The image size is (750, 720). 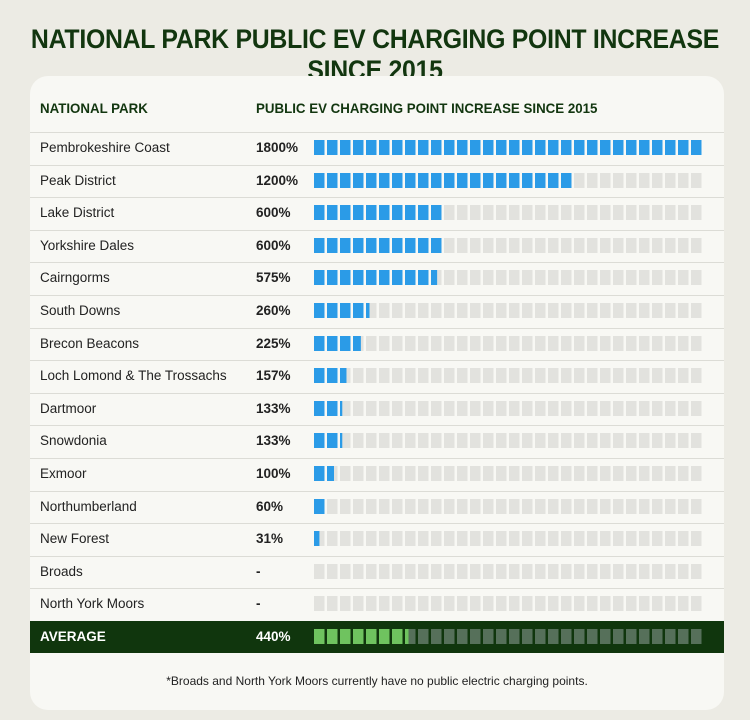 What do you see at coordinates (273, 343) in the screenshot?
I see `value-label: 225%` at bounding box center [273, 343].